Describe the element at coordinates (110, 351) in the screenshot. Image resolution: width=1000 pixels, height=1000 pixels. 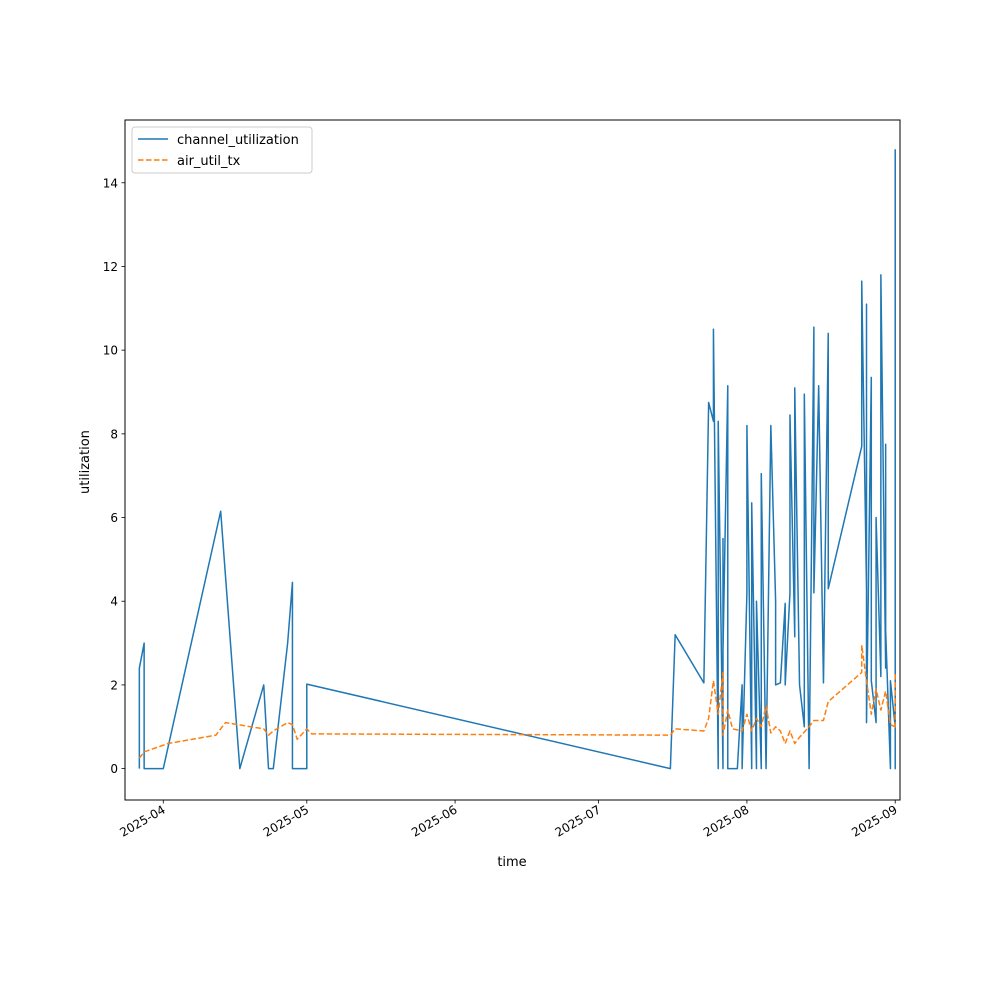
I see `y-tick-label: 10` at that location.